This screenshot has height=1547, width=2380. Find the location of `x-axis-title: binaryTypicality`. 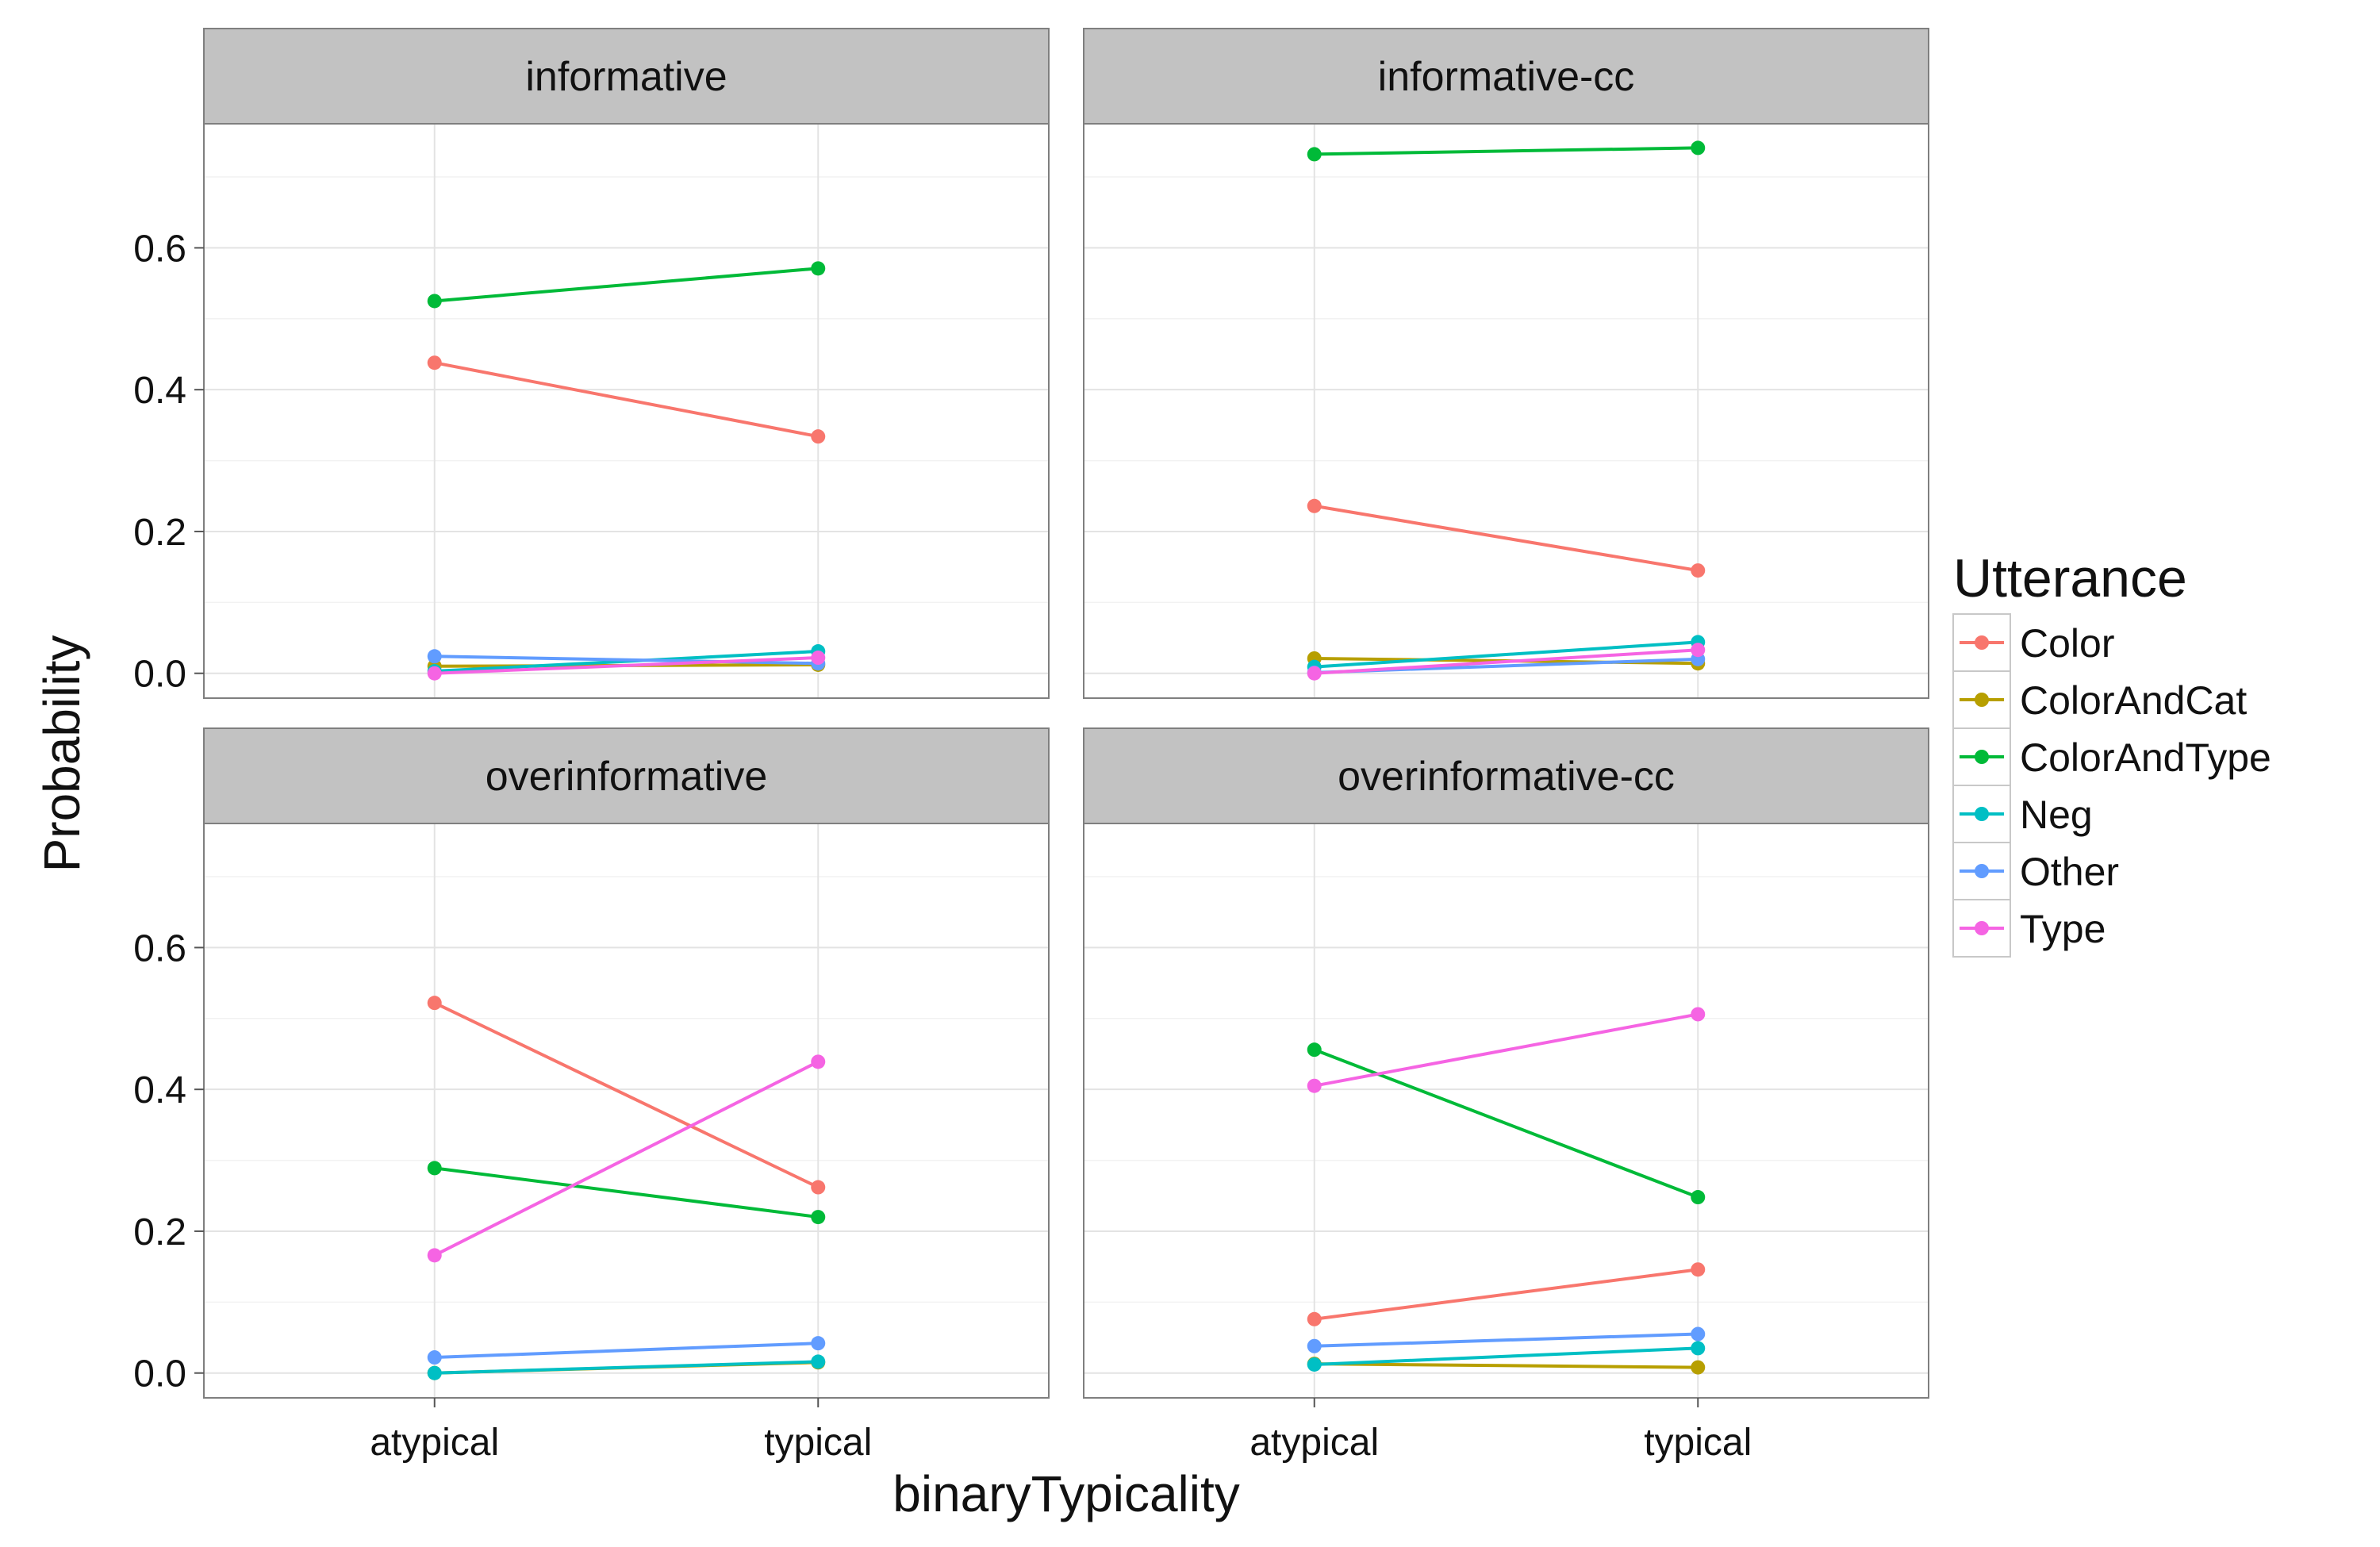

x-axis-title: binaryTypicality is located at coordinates (1066, 1493).